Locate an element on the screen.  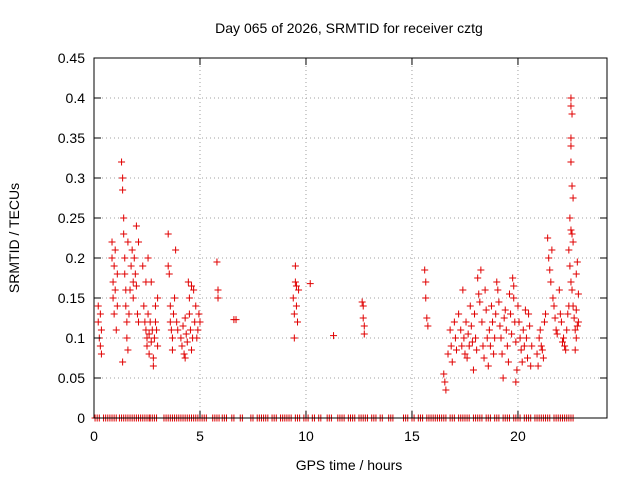
y-tick-label: 0.15 is located at coordinates (71, 298).